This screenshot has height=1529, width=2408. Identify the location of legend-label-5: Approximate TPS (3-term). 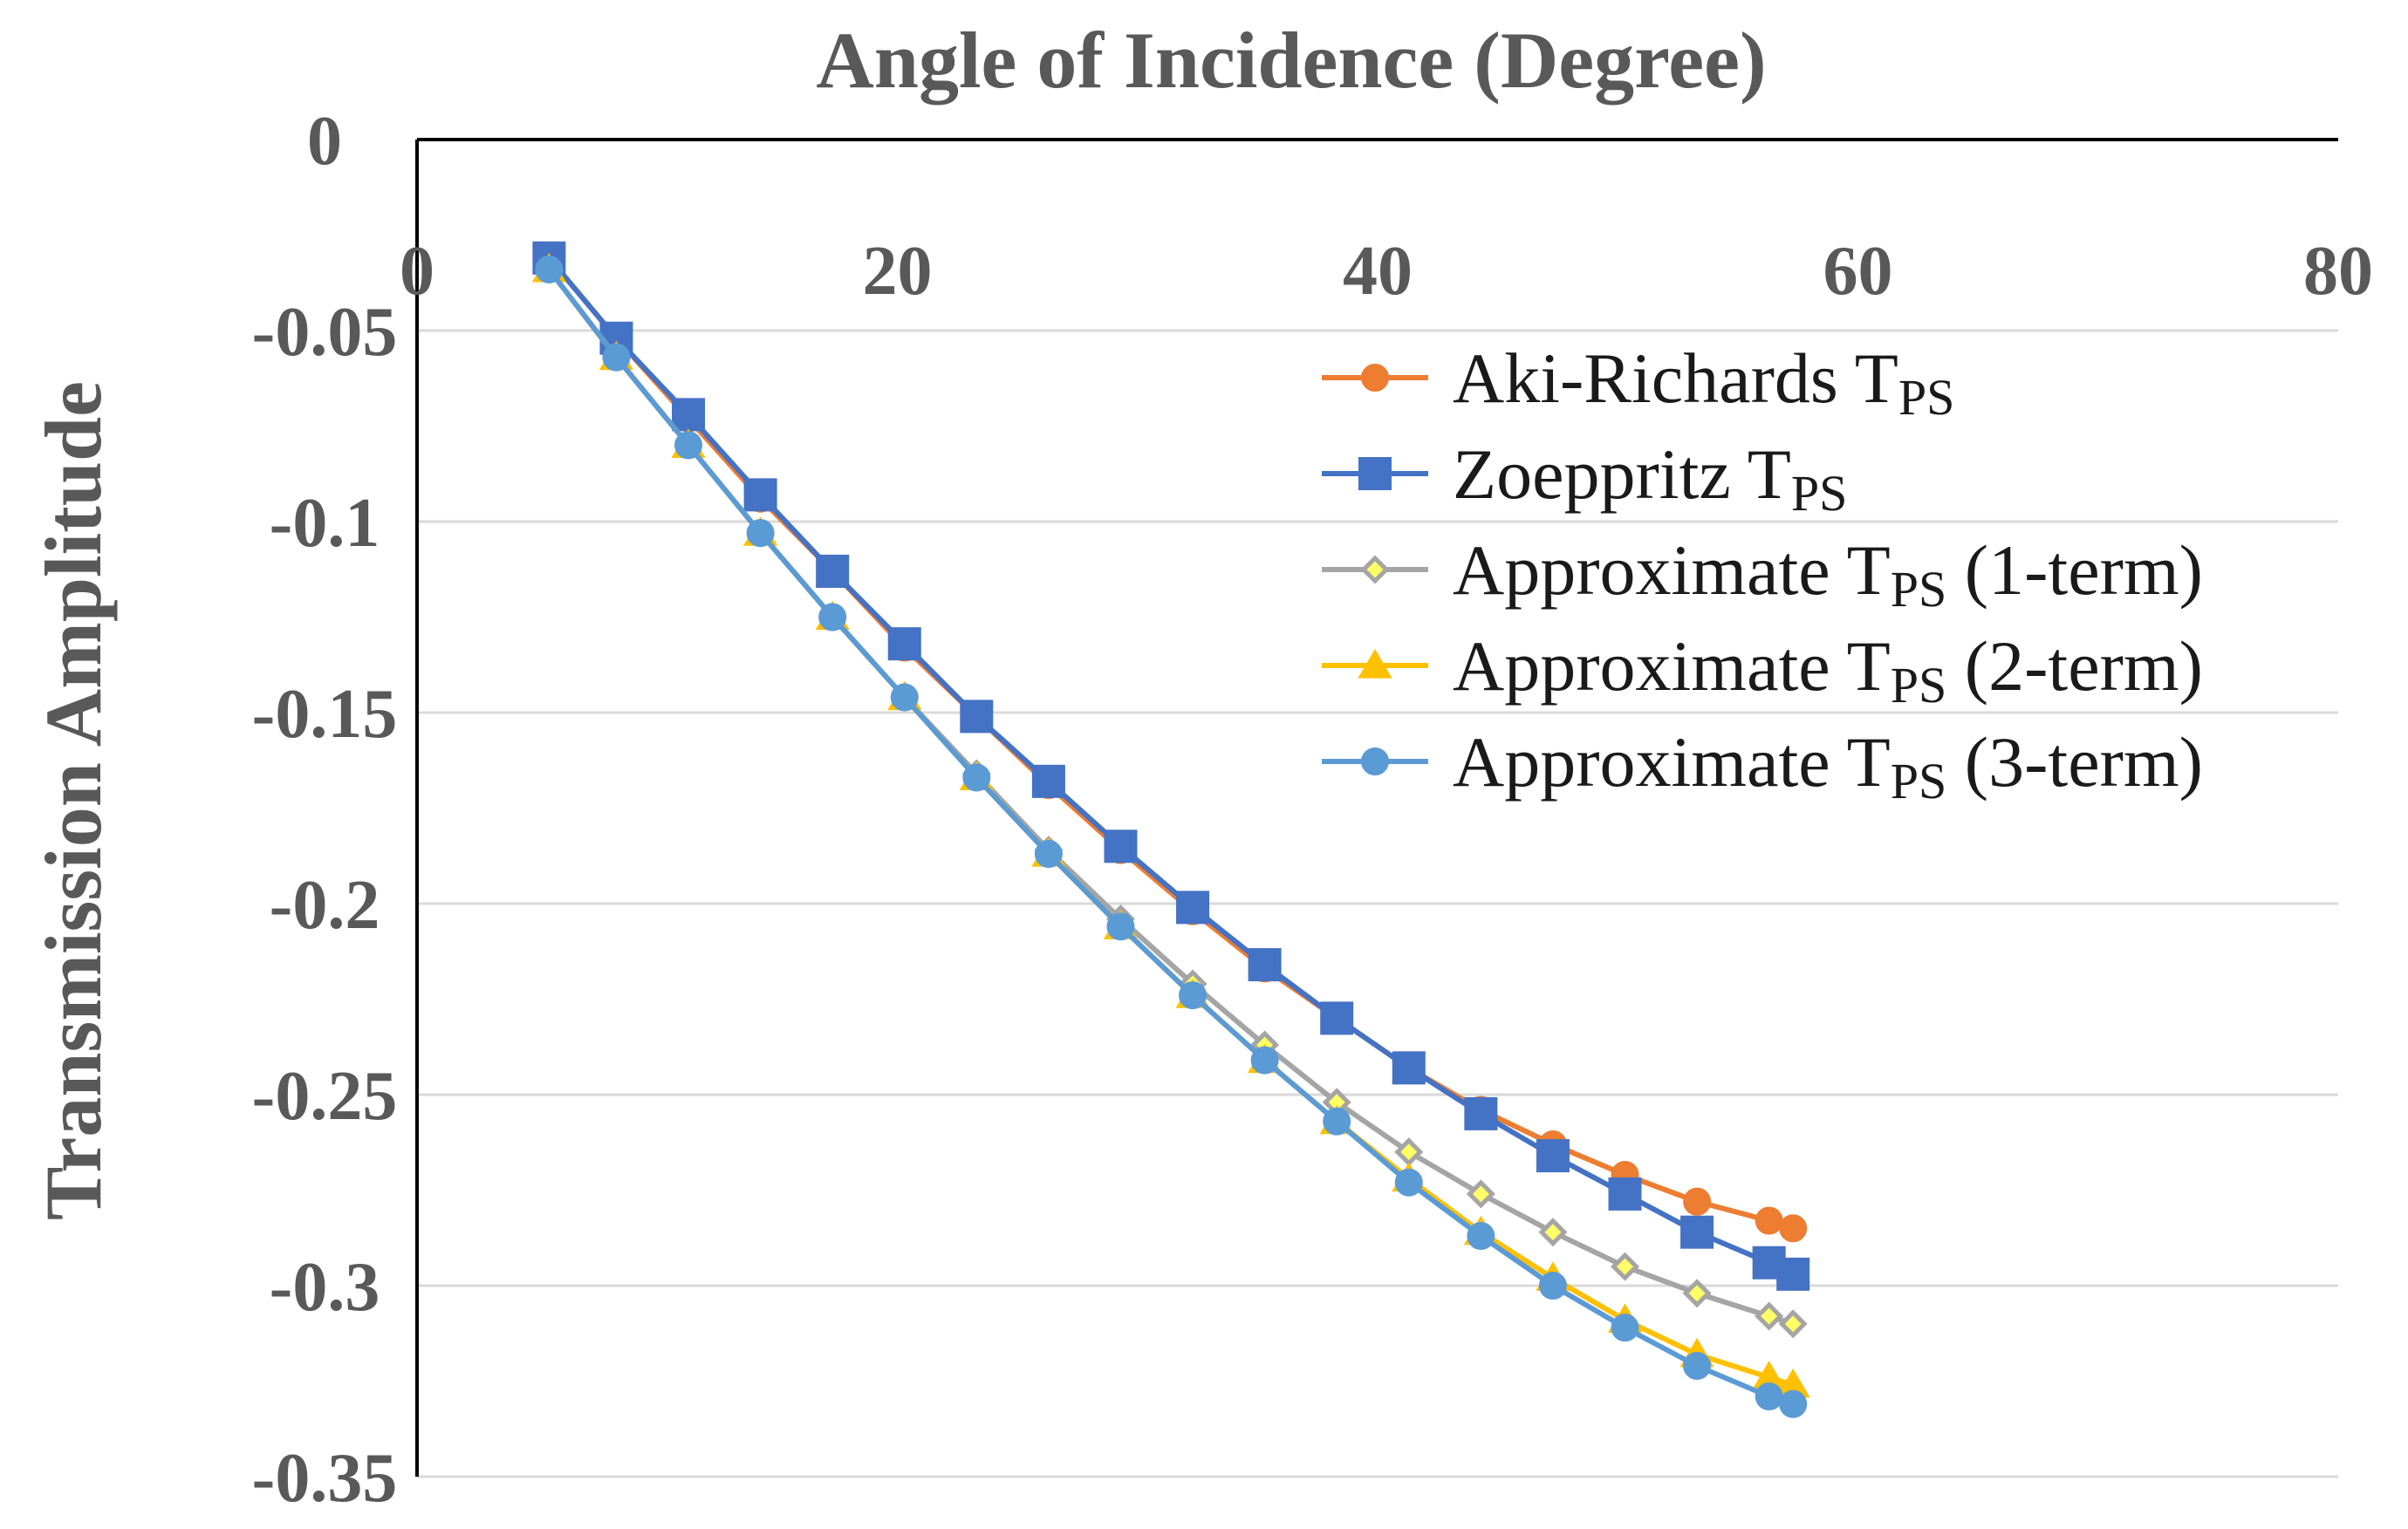
(1828, 765).